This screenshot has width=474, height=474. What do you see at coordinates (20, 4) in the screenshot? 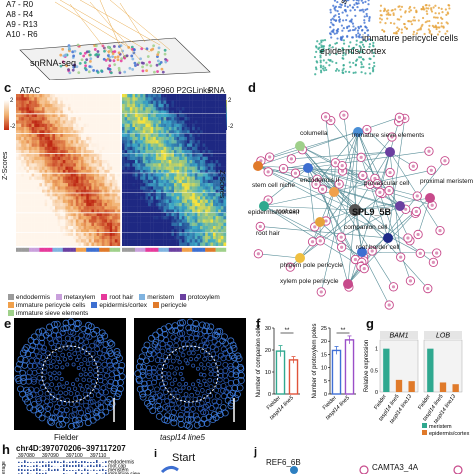
I see `cluster-label-a7: A7 - R0` at bounding box center [20, 4].